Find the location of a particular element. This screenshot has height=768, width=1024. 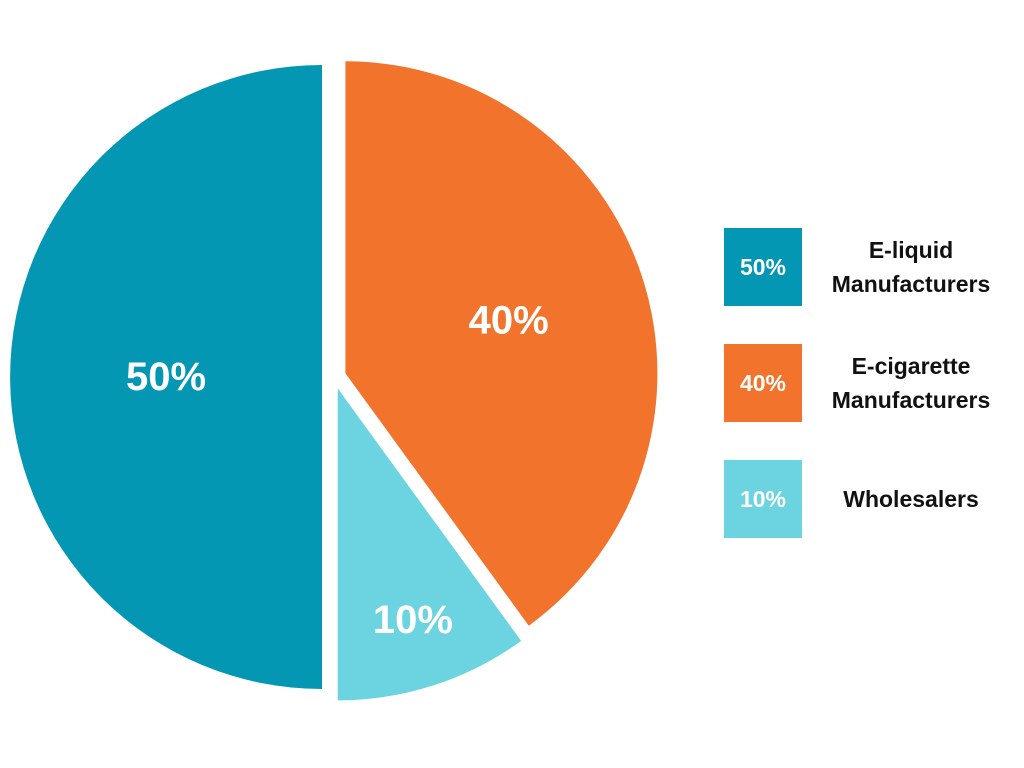

legend-label-e-liquid: E-liquid Manufacturers is located at coordinates (911, 267).